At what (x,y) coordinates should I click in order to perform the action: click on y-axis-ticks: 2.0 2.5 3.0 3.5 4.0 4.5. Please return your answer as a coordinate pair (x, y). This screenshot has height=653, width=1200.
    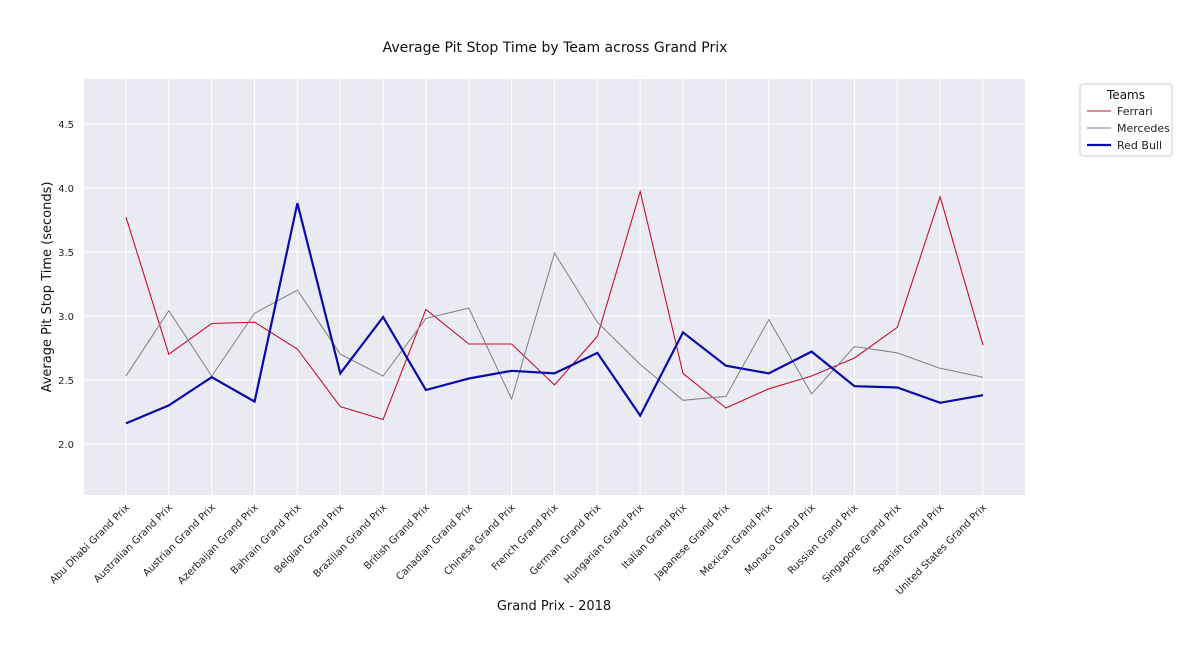
    Looking at the image, I should click on (66, 285).